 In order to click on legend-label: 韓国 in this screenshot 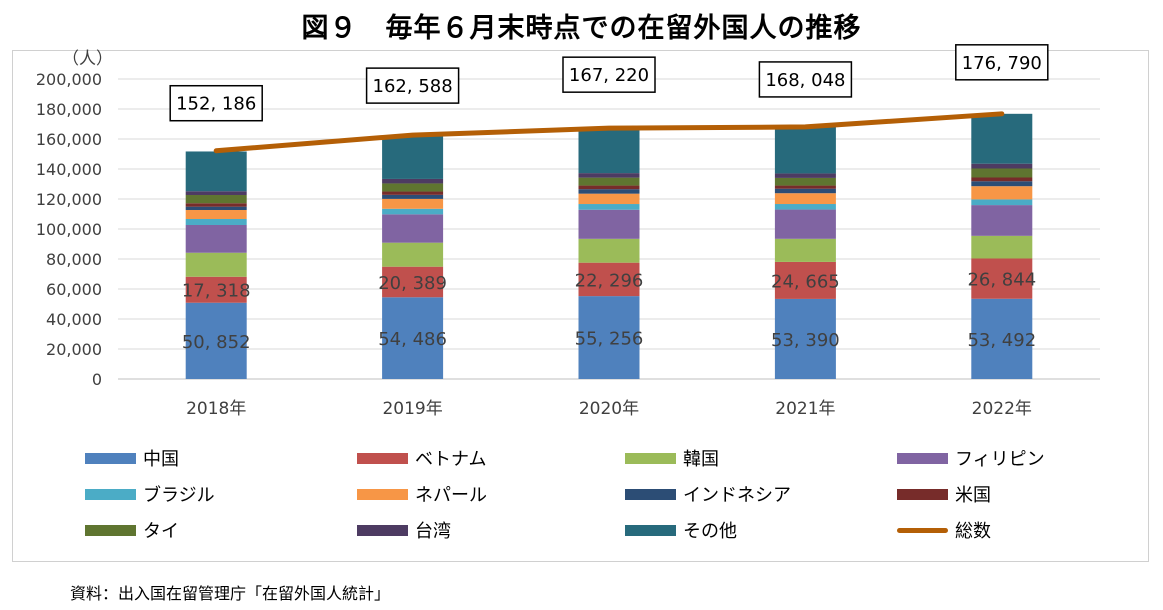, I will do `click(701, 459)`.